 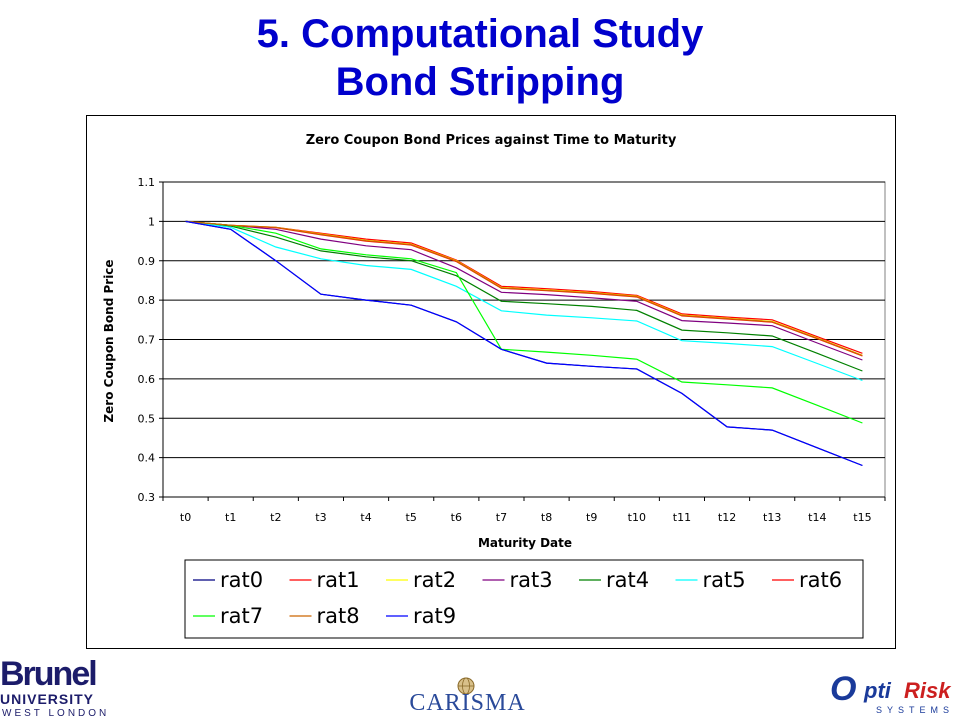 I want to click on legend-box, so click(x=524, y=599).